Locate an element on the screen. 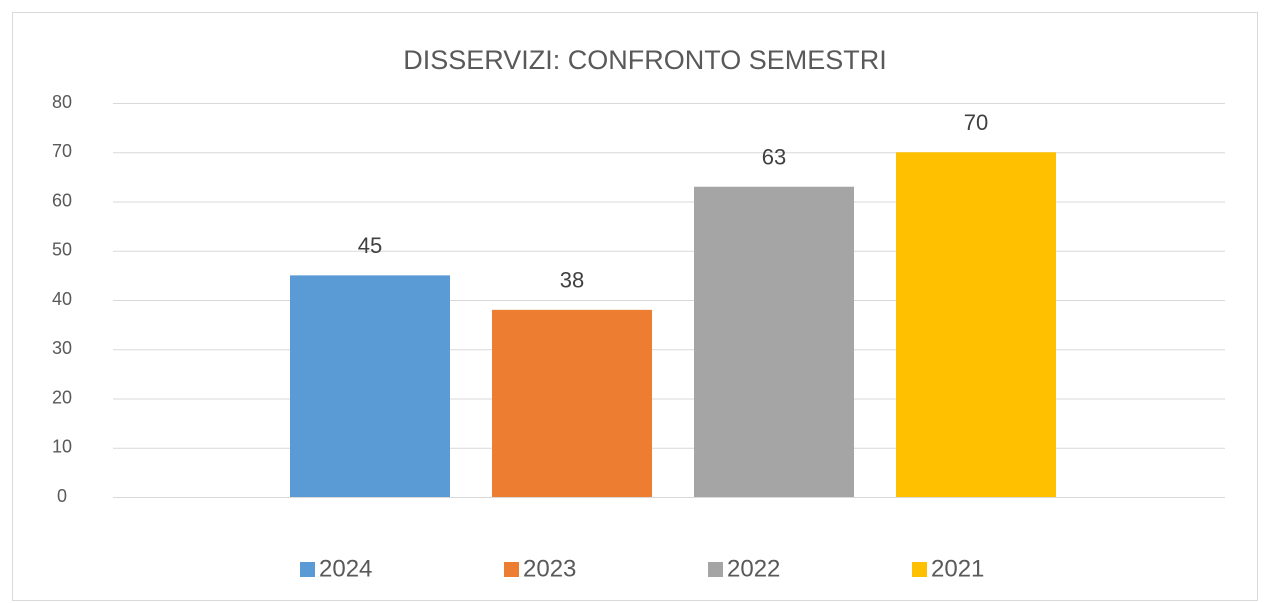  y-tick-label: 40 is located at coordinates (62, 299).